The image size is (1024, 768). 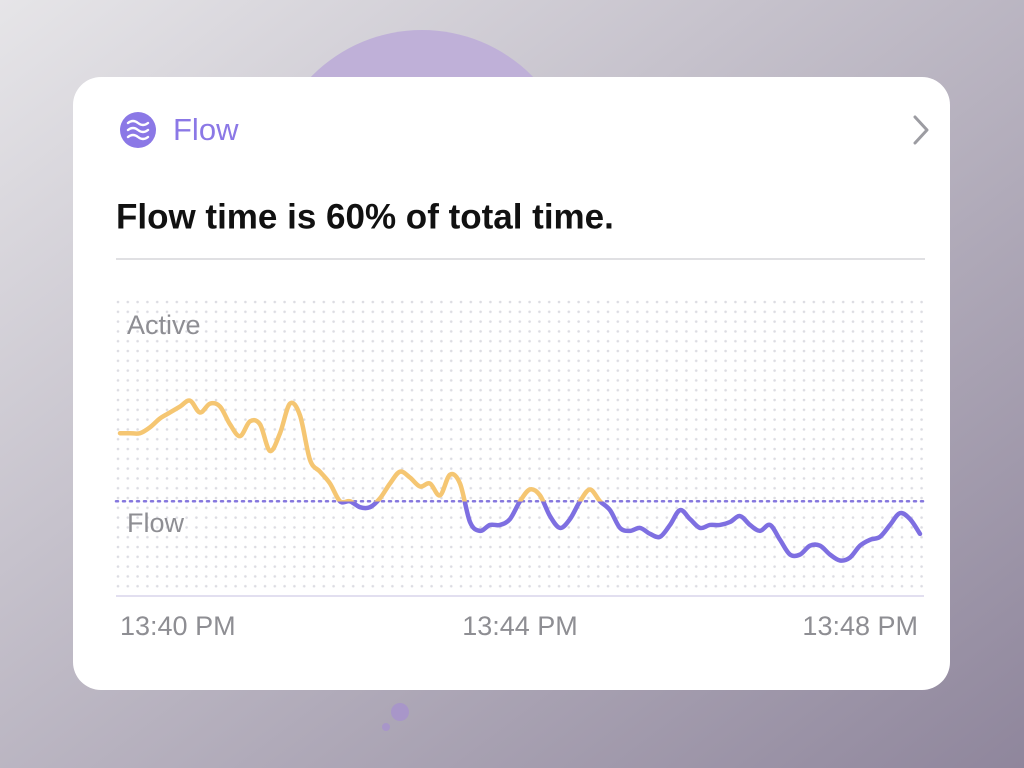 I want to click on annotation: Flow, so click(x=156, y=523).